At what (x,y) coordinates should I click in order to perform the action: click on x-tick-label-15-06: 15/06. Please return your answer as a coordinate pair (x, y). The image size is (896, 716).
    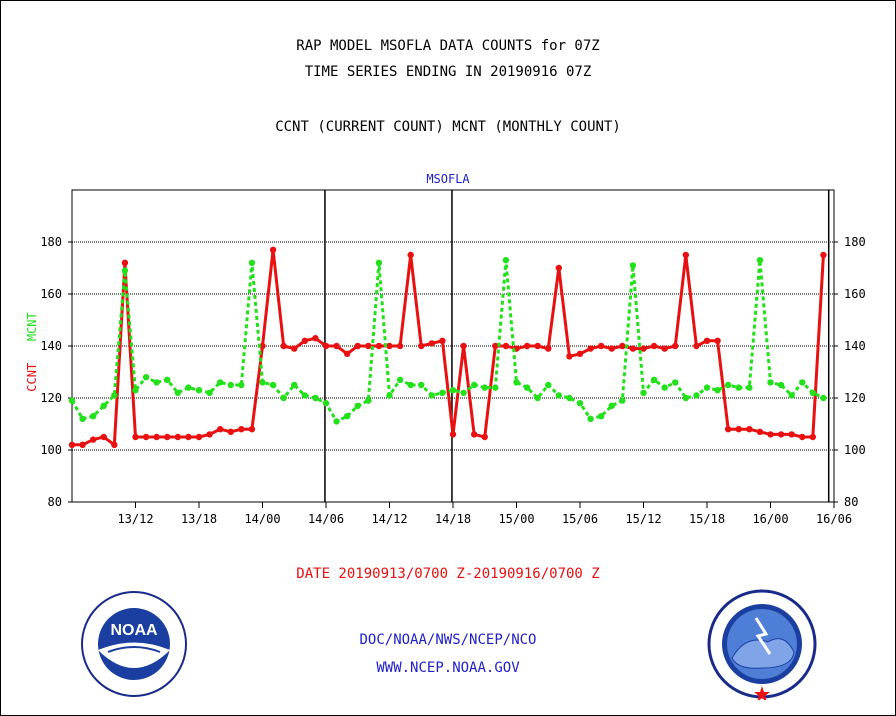
    Looking at the image, I should click on (580, 519).